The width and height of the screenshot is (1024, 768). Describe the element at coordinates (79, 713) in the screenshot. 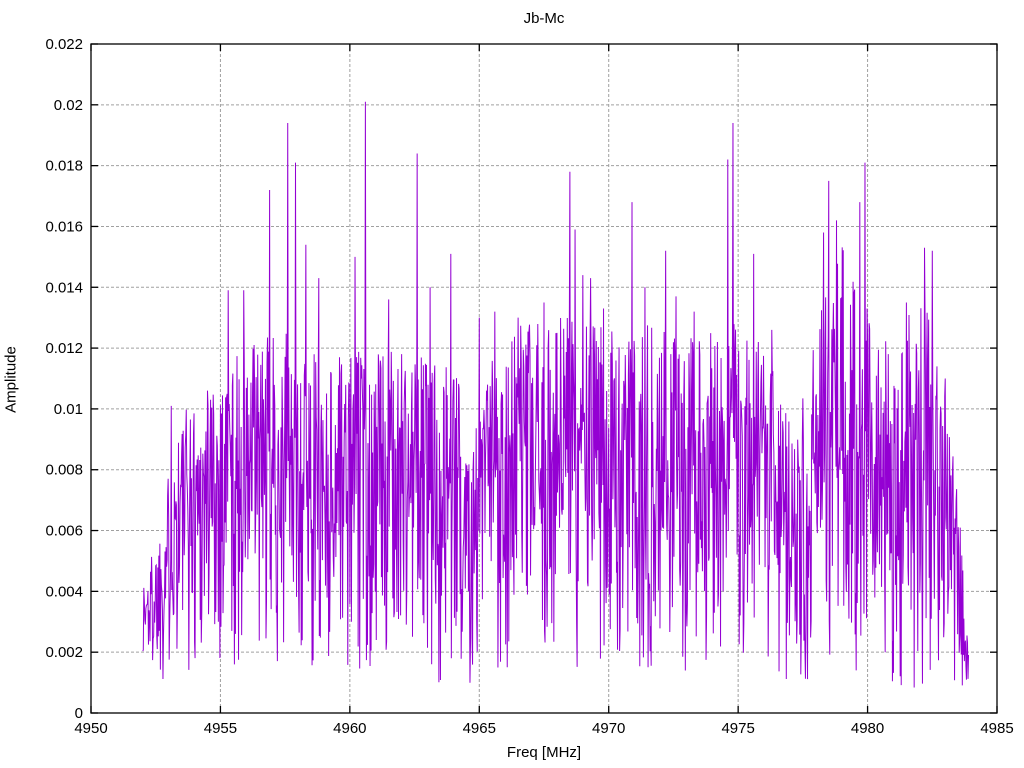

I see `y-tick-label: 0` at that location.